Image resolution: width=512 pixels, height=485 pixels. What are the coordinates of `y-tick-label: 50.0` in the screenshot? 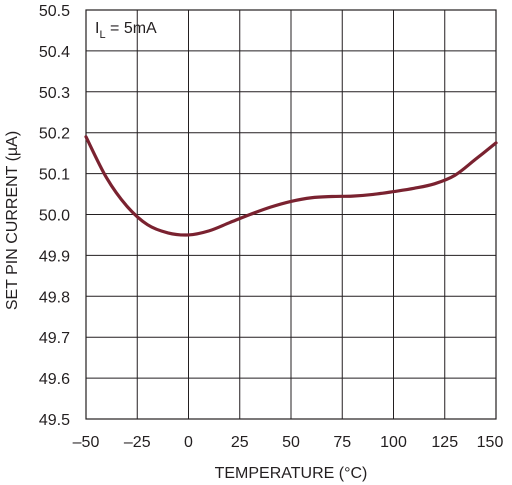 It's located at (54, 216).